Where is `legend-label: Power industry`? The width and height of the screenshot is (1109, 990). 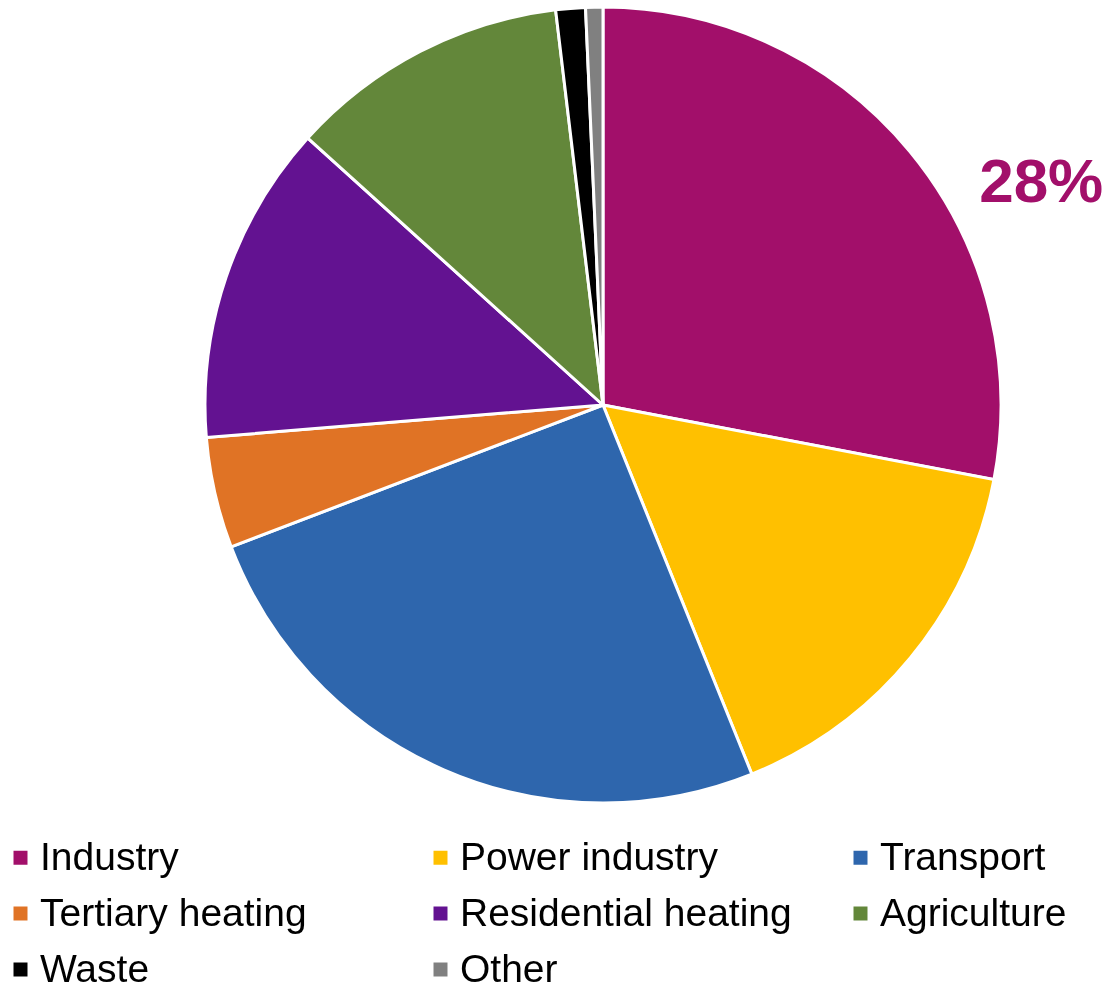 legend-label: Power industry is located at coordinates (589, 856).